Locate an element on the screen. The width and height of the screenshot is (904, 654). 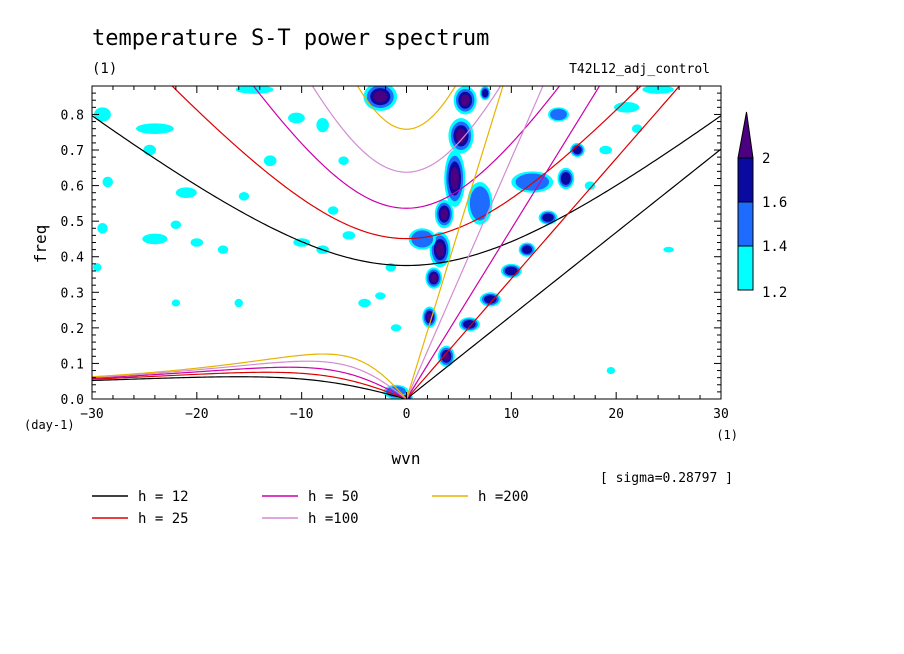
title-unit: (1) is located at coordinates (104, 69).